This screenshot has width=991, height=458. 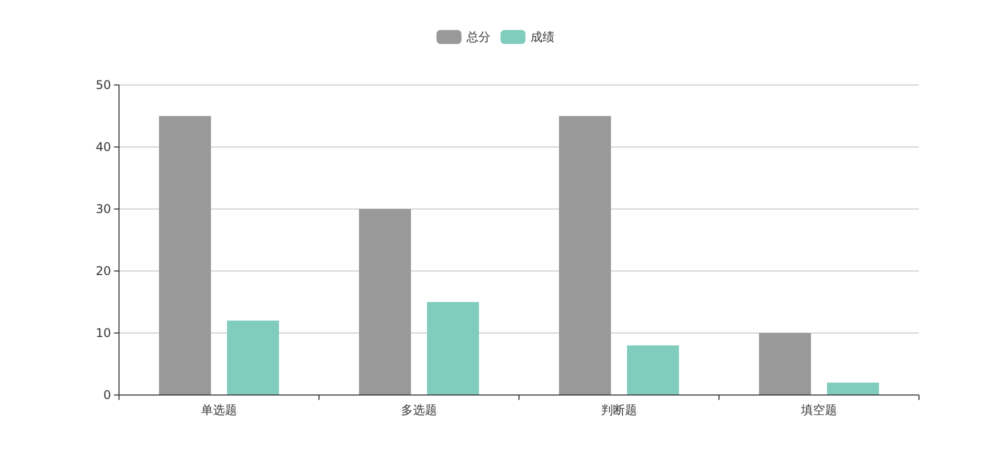 I want to click on legend-label: 总分, so click(x=478, y=37).